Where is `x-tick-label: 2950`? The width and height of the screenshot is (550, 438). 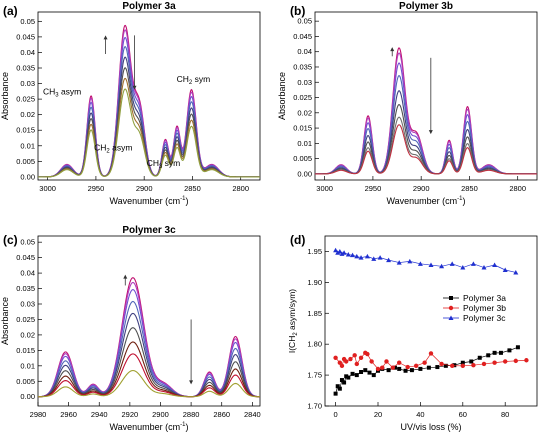 x-tick-label: 2950 is located at coordinates (373, 188).